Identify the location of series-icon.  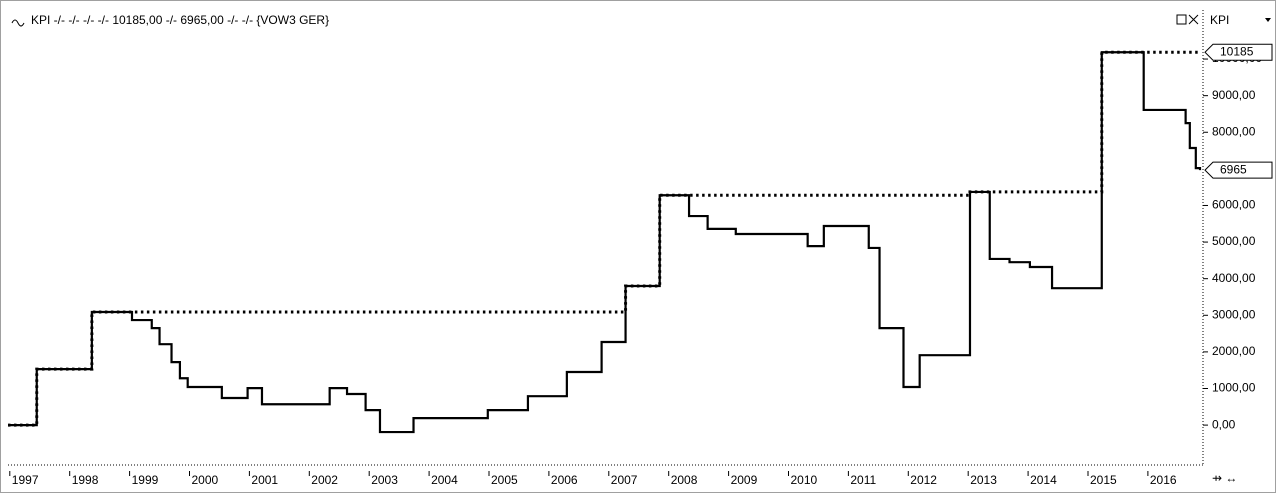
(18, 23).